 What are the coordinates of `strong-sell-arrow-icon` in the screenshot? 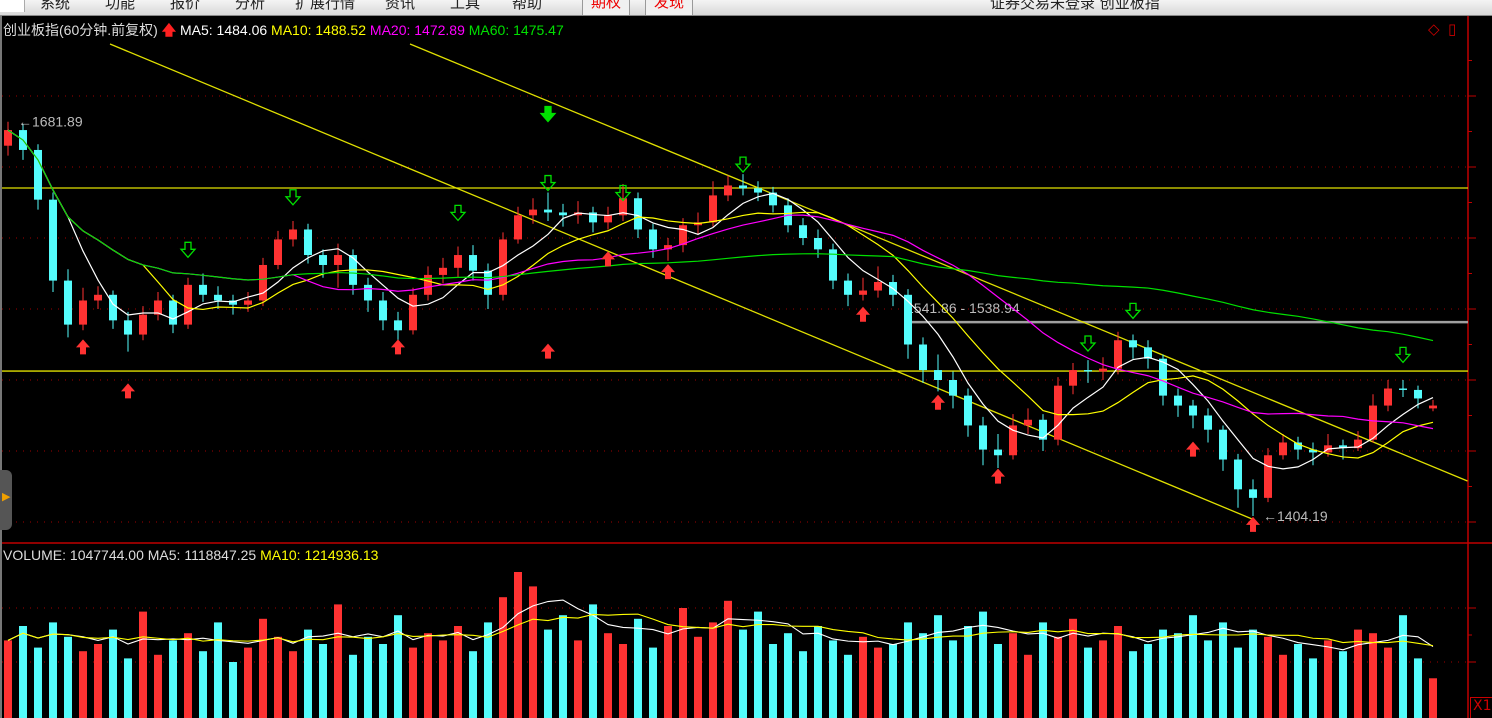 It's located at (548, 114).